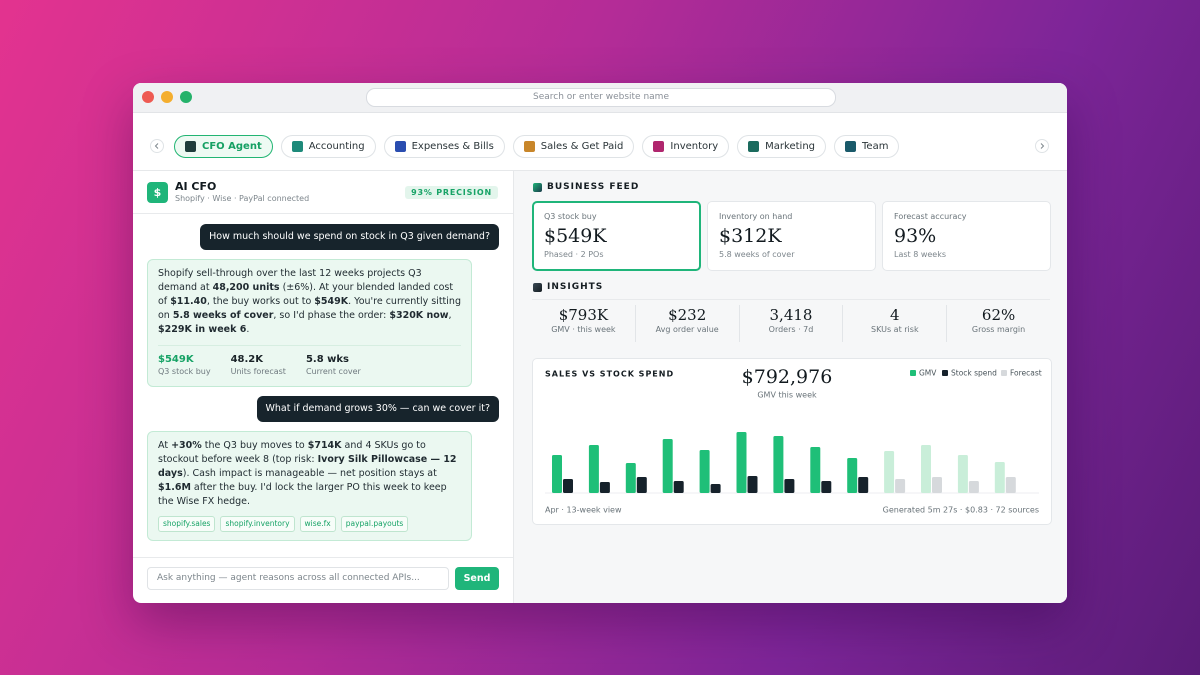  What do you see at coordinates (573, 146) in the screenshot?
I see `tab: Sales & Get Paid` at bounding box center [573, 146].